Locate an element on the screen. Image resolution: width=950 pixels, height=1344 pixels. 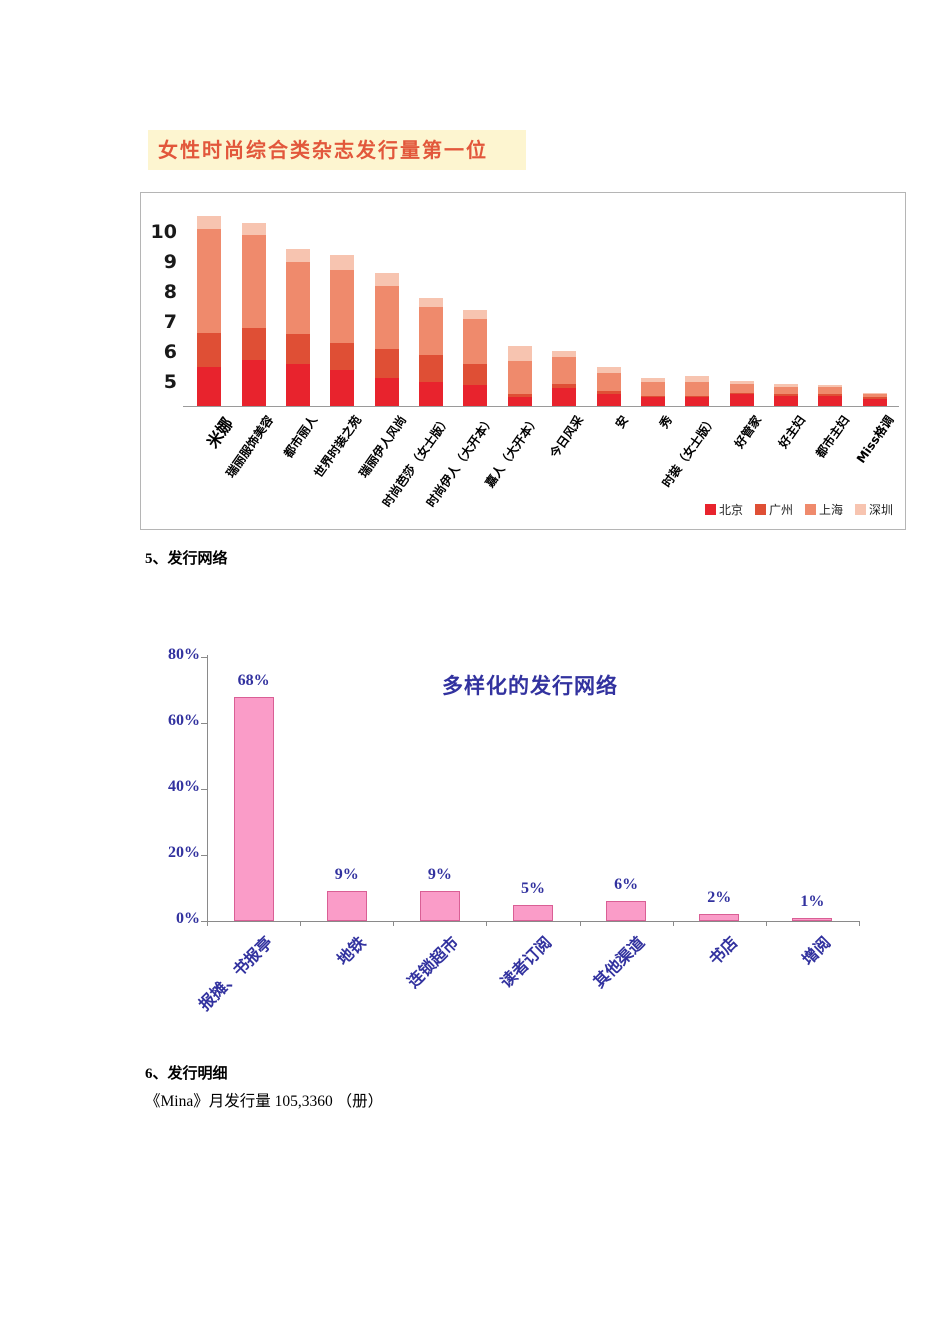
y-axis-tick-label: 7 is located at coordinates (170, 322).